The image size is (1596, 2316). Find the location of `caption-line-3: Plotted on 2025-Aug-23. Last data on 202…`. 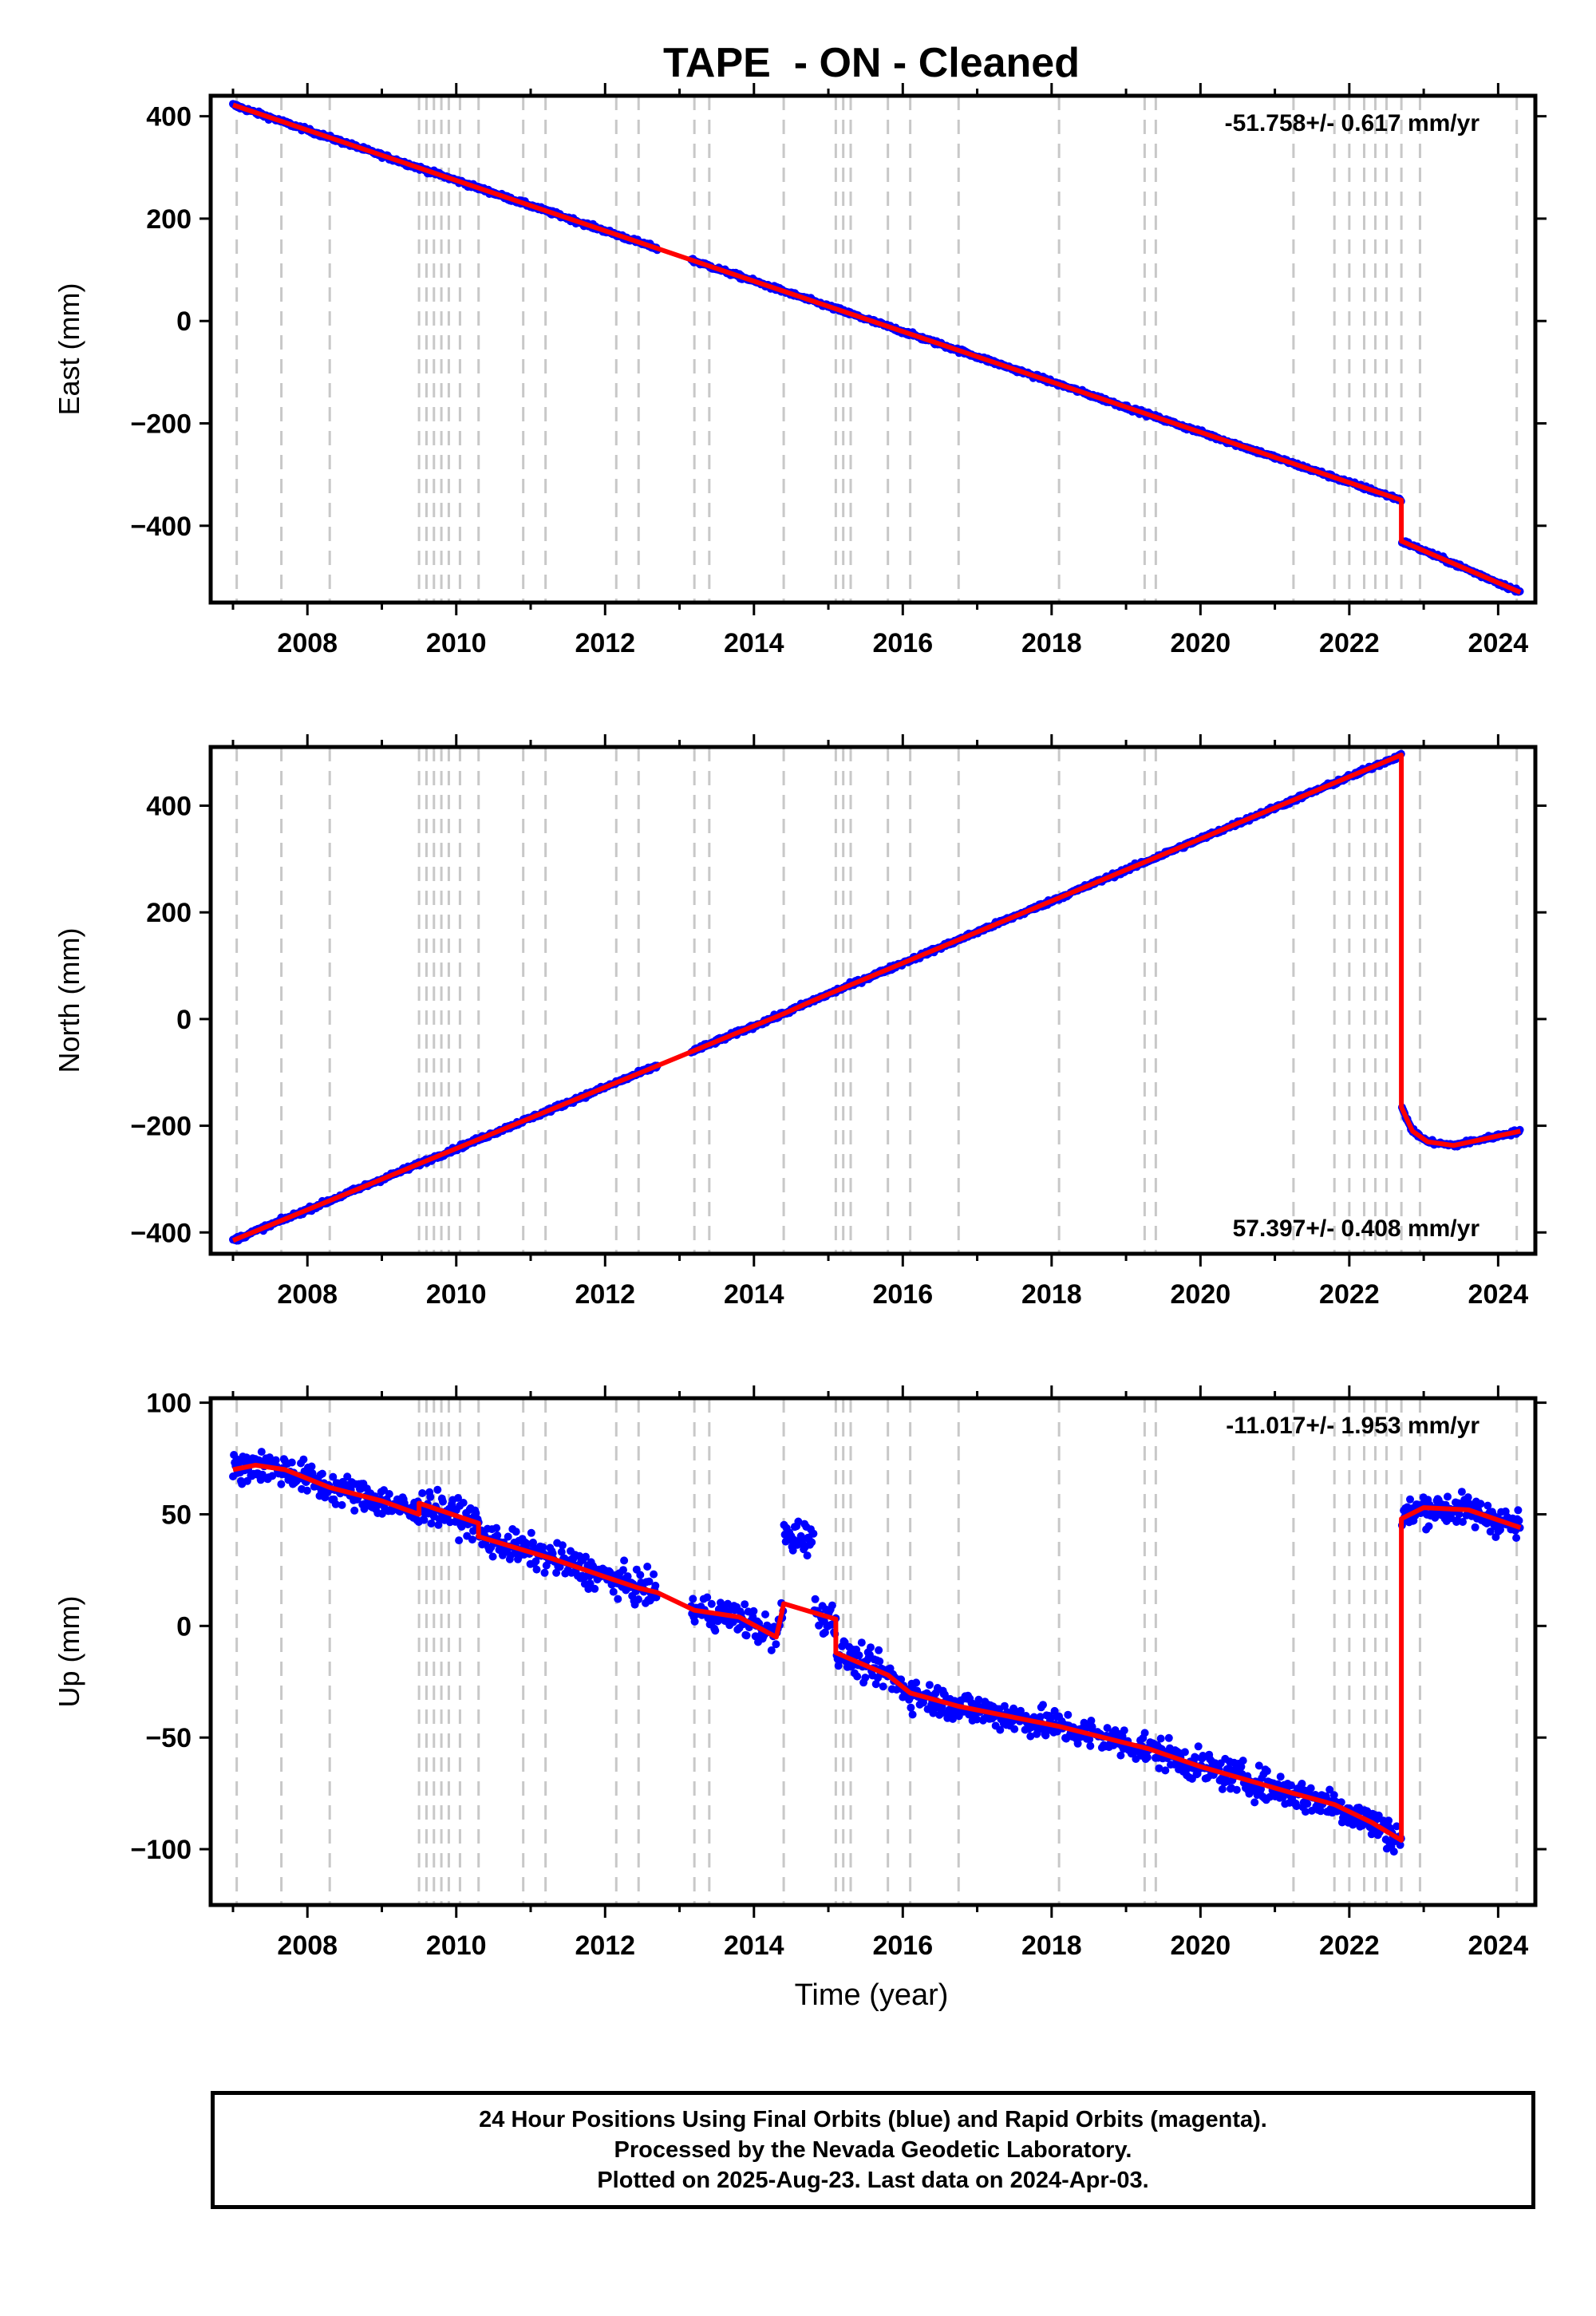

caption-line-3: Plotted on 2025-Aug-23. Last data on 202… is located at coordinates (873, 2180).